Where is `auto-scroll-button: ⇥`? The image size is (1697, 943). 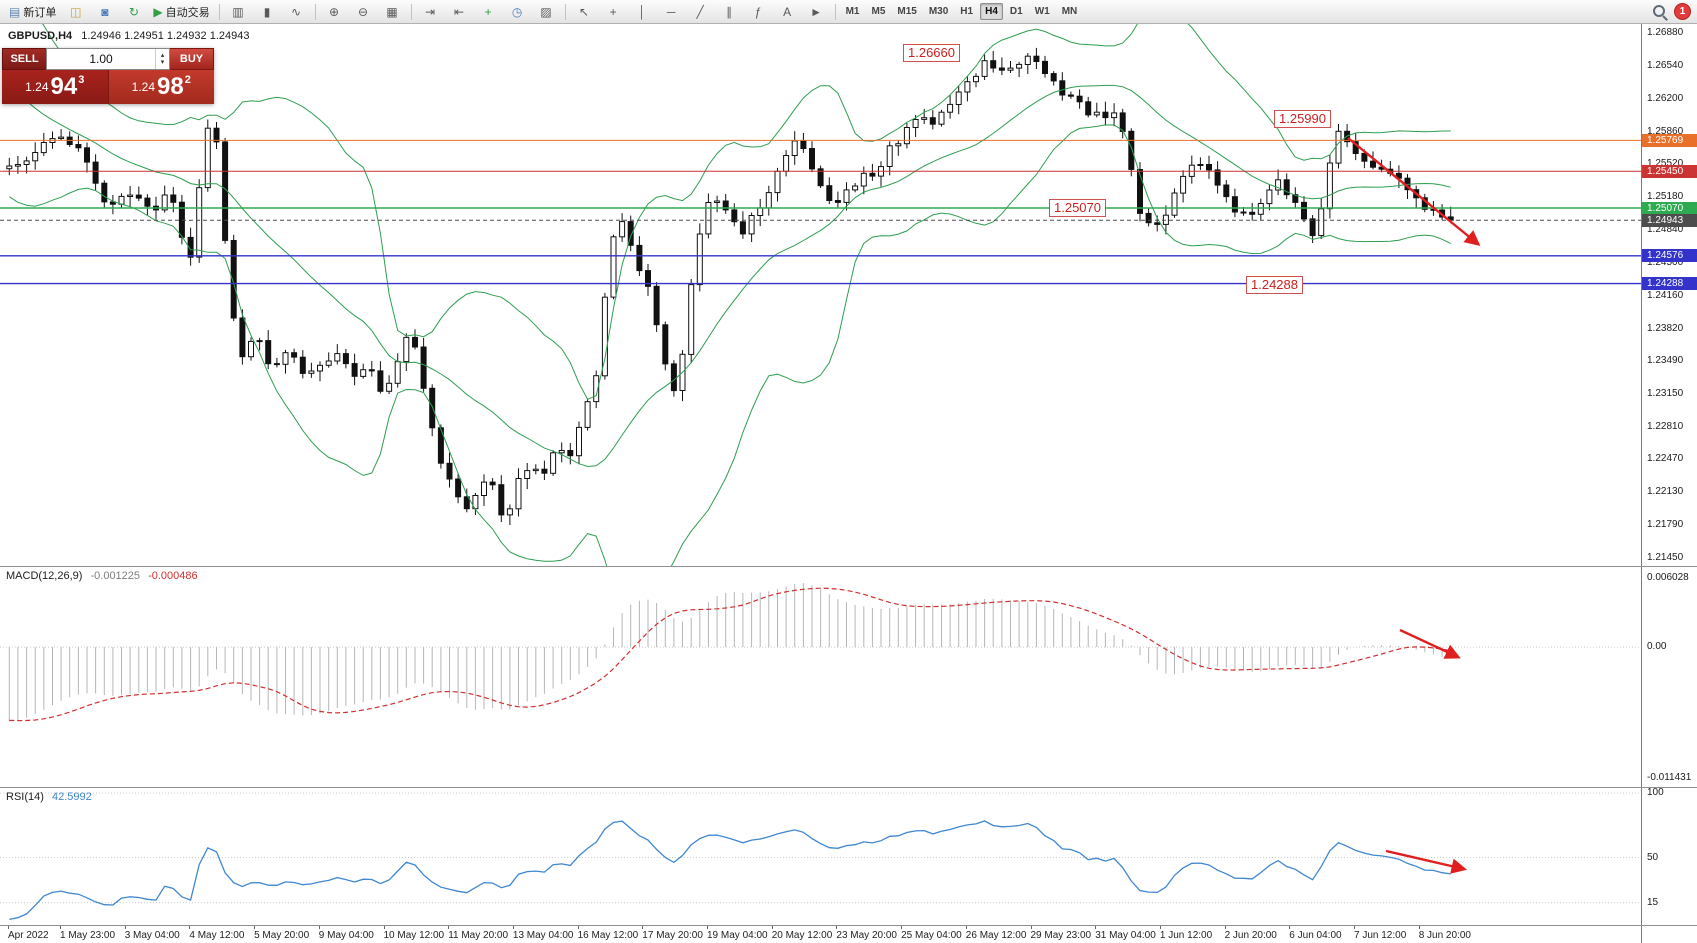
auto-scroll-button: ⇥ is located at coordinates (430, 11).